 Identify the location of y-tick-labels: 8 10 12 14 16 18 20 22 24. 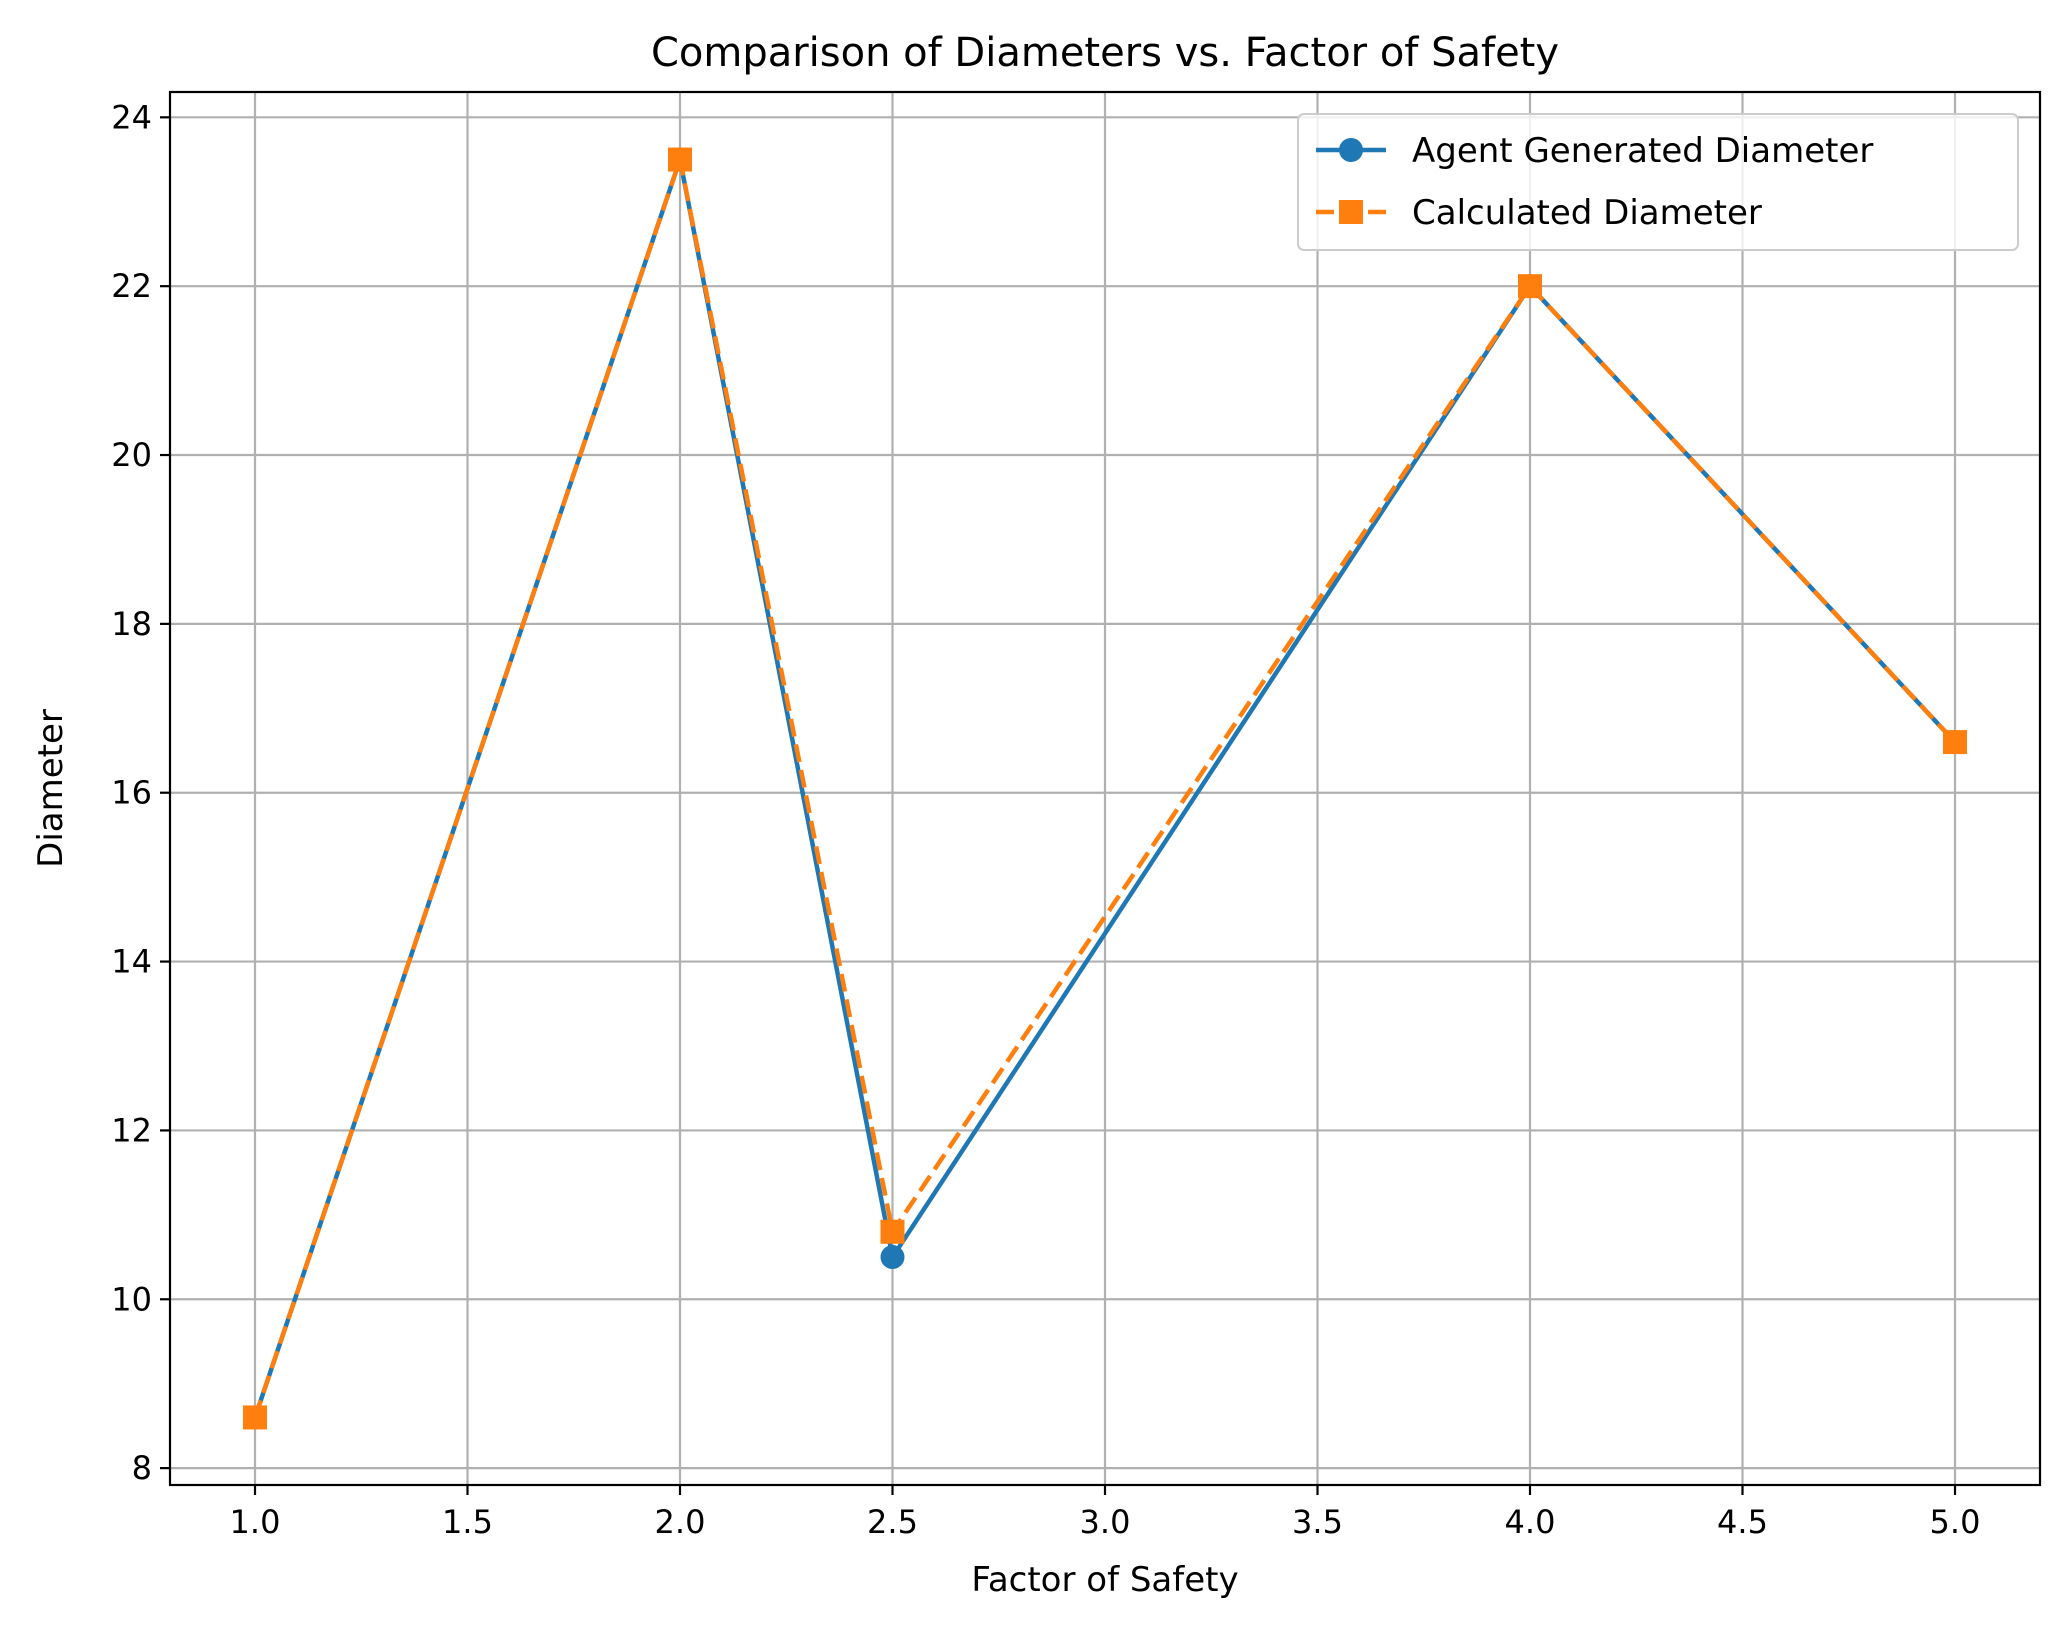
(131, 792).